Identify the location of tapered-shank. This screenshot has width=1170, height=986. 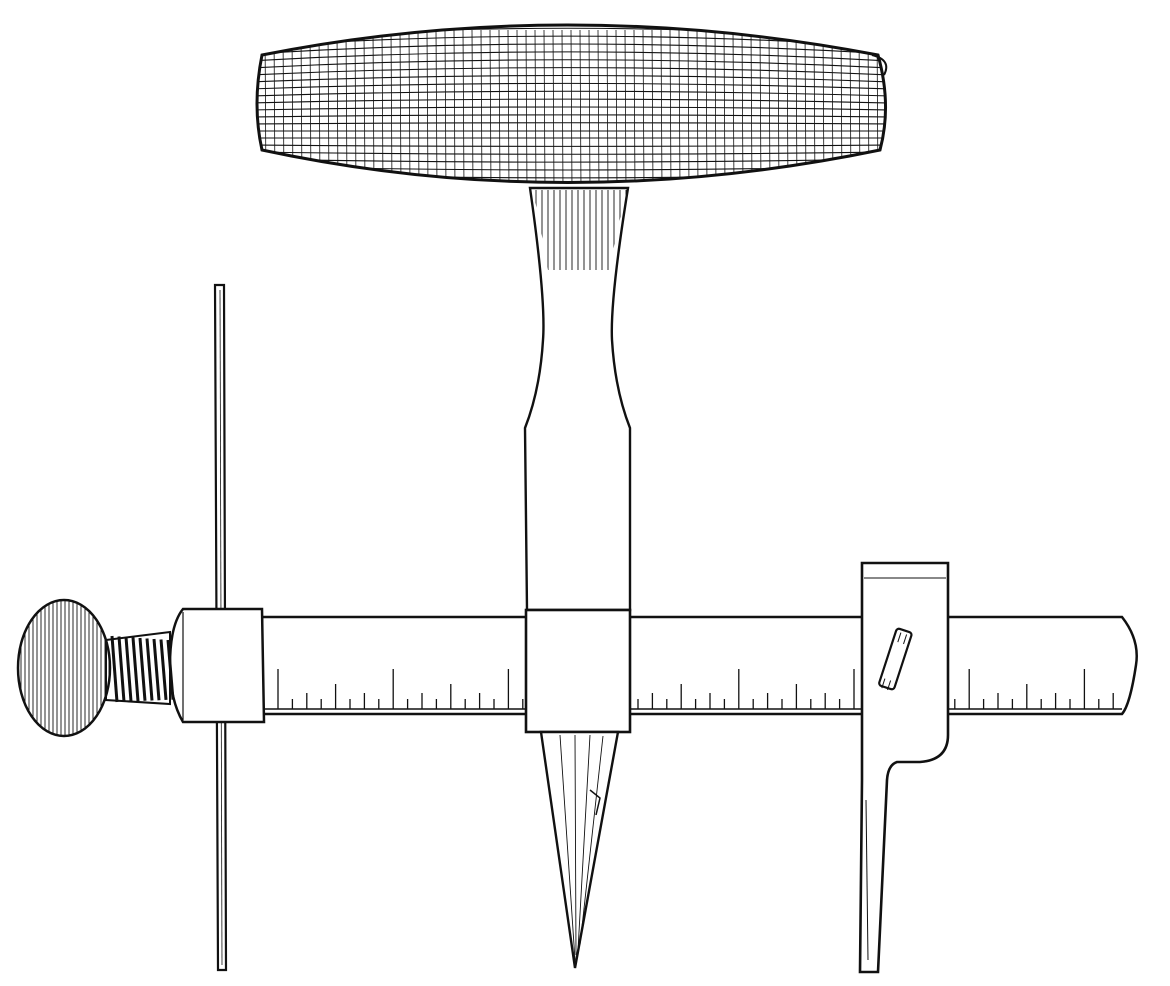
(577, 399).